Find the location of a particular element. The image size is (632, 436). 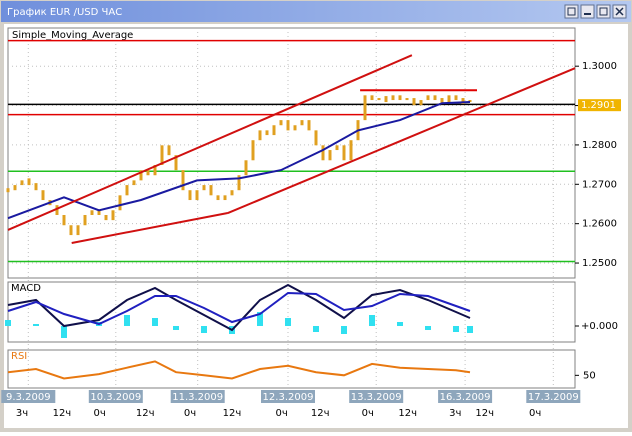

rsi-panel is located at coordinates (291, 369).